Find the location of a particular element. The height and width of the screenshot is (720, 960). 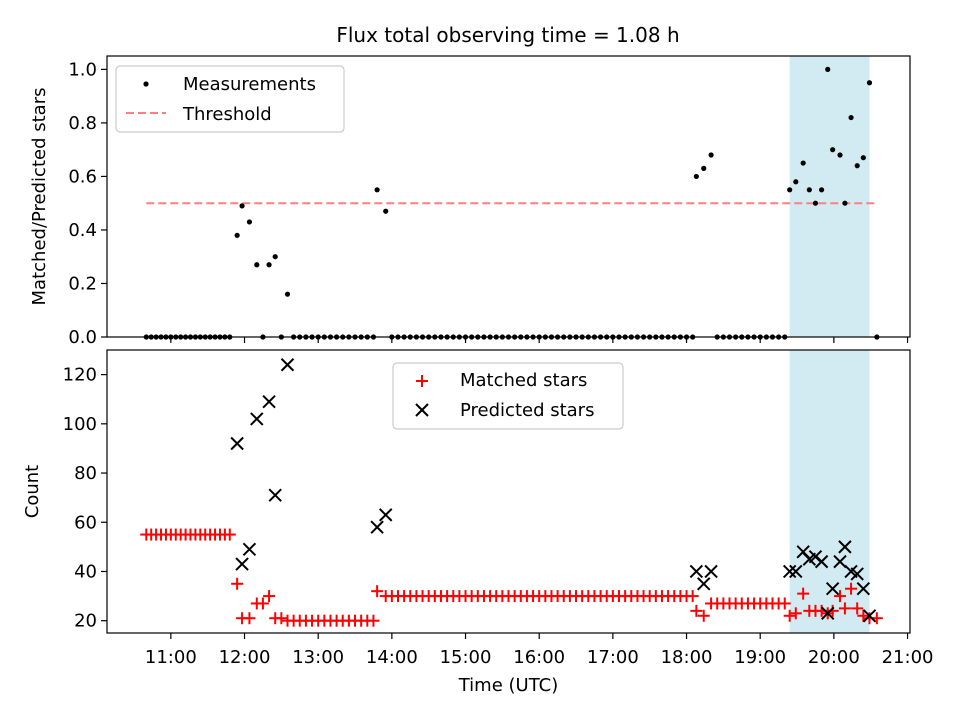

ratio-legend-box is located at coordinates (230, 99).